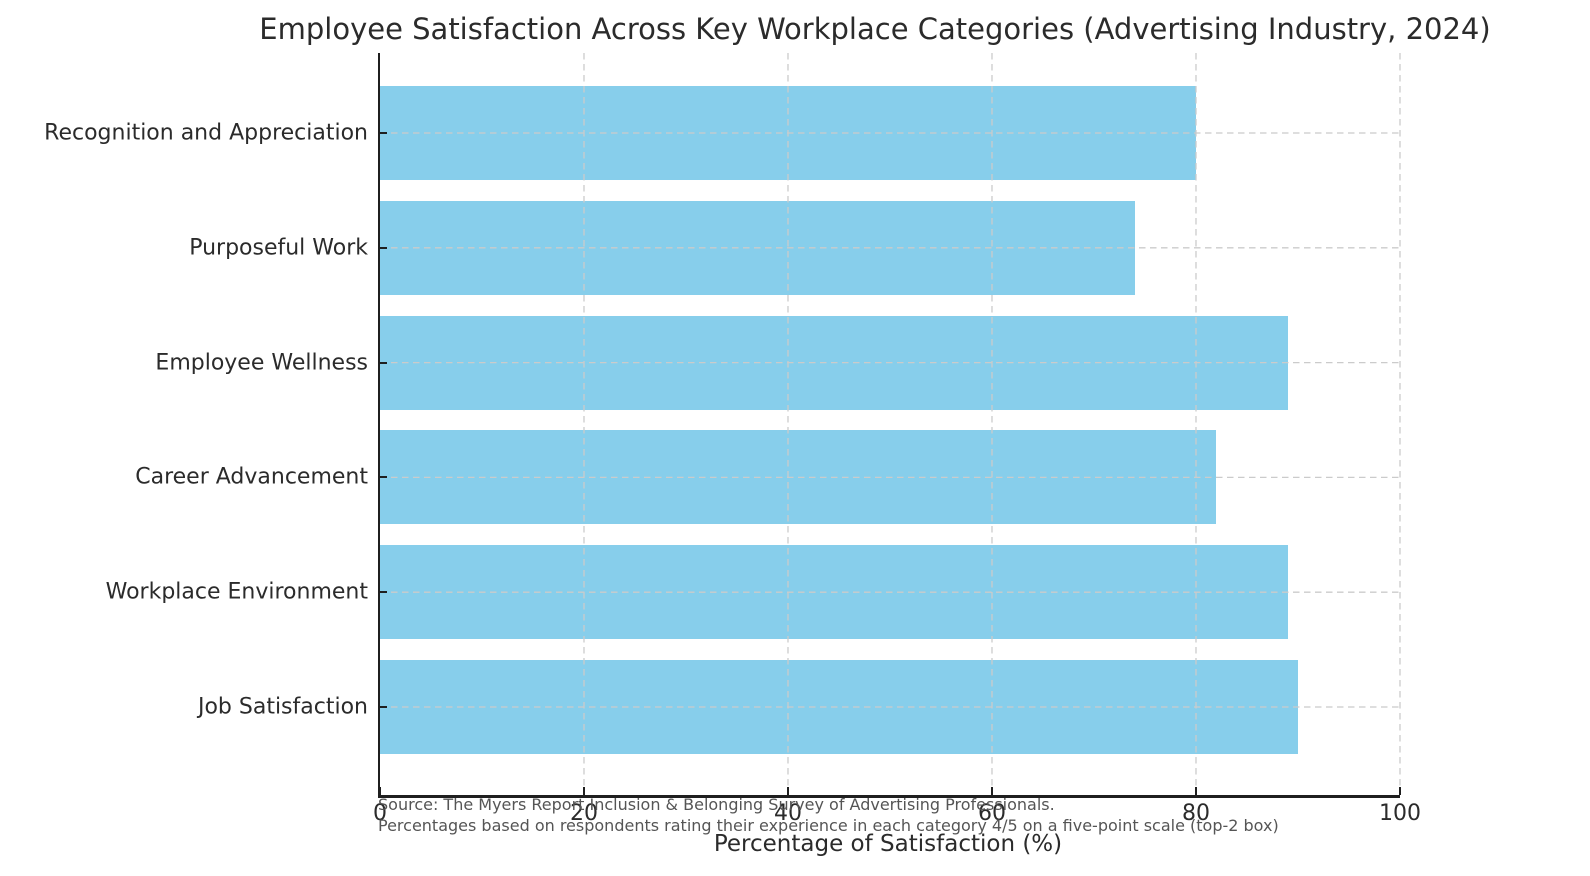  What do you see at coordinates (788, 813) in the screenshot?
I see `x-tick-label-40: 40` at bounding box center [788, 813].